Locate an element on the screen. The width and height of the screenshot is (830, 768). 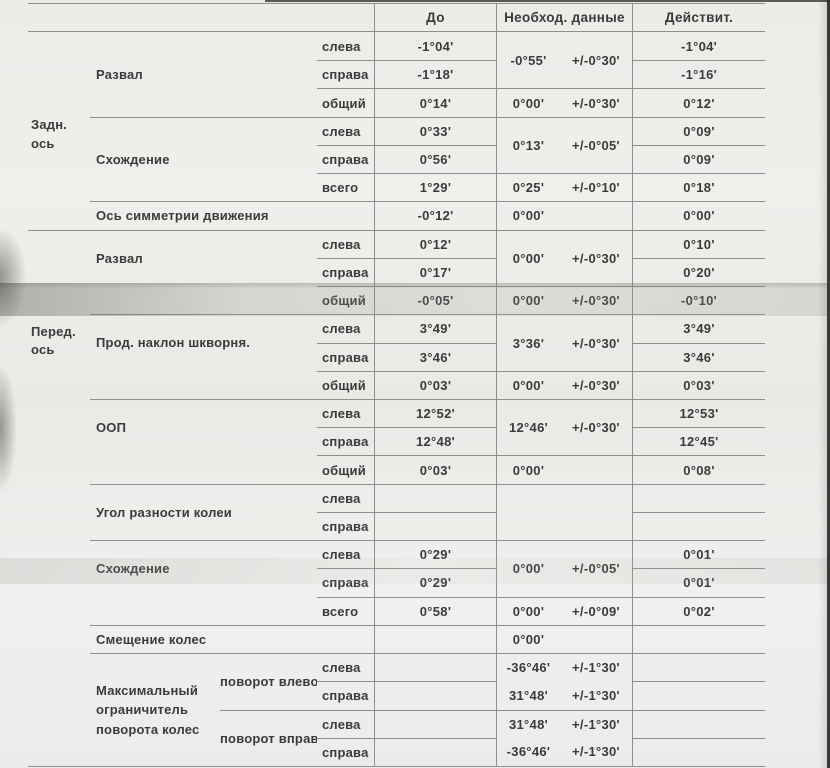
value-need-cell: 0°00' is located at coordinates (565, 639).